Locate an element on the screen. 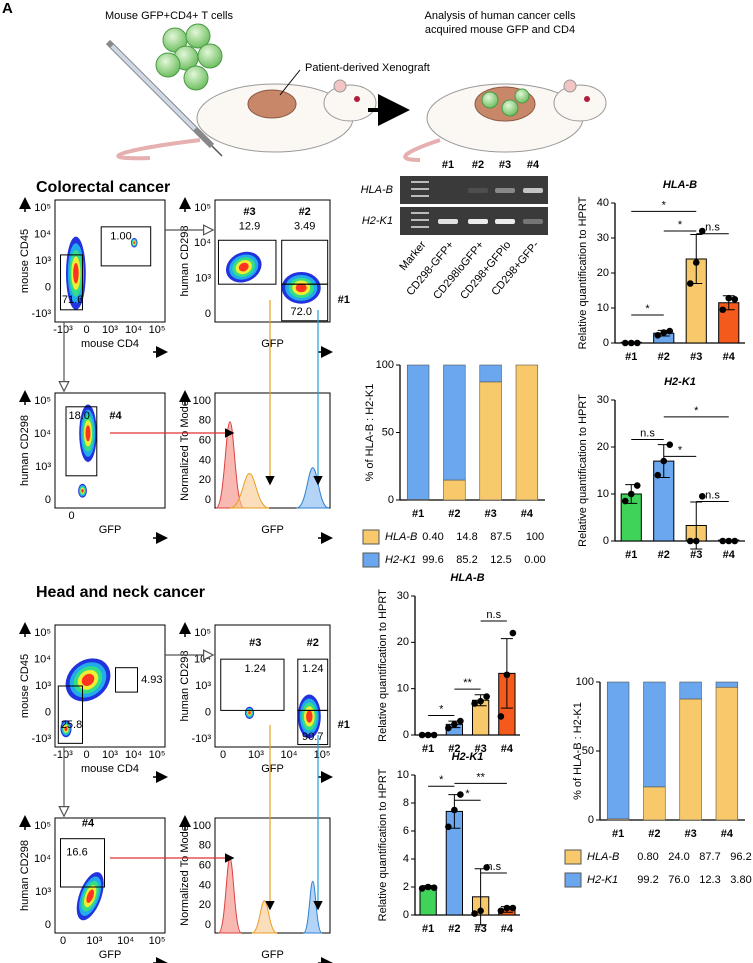  table-value: 3.80 is located at coordinates (740, 880).